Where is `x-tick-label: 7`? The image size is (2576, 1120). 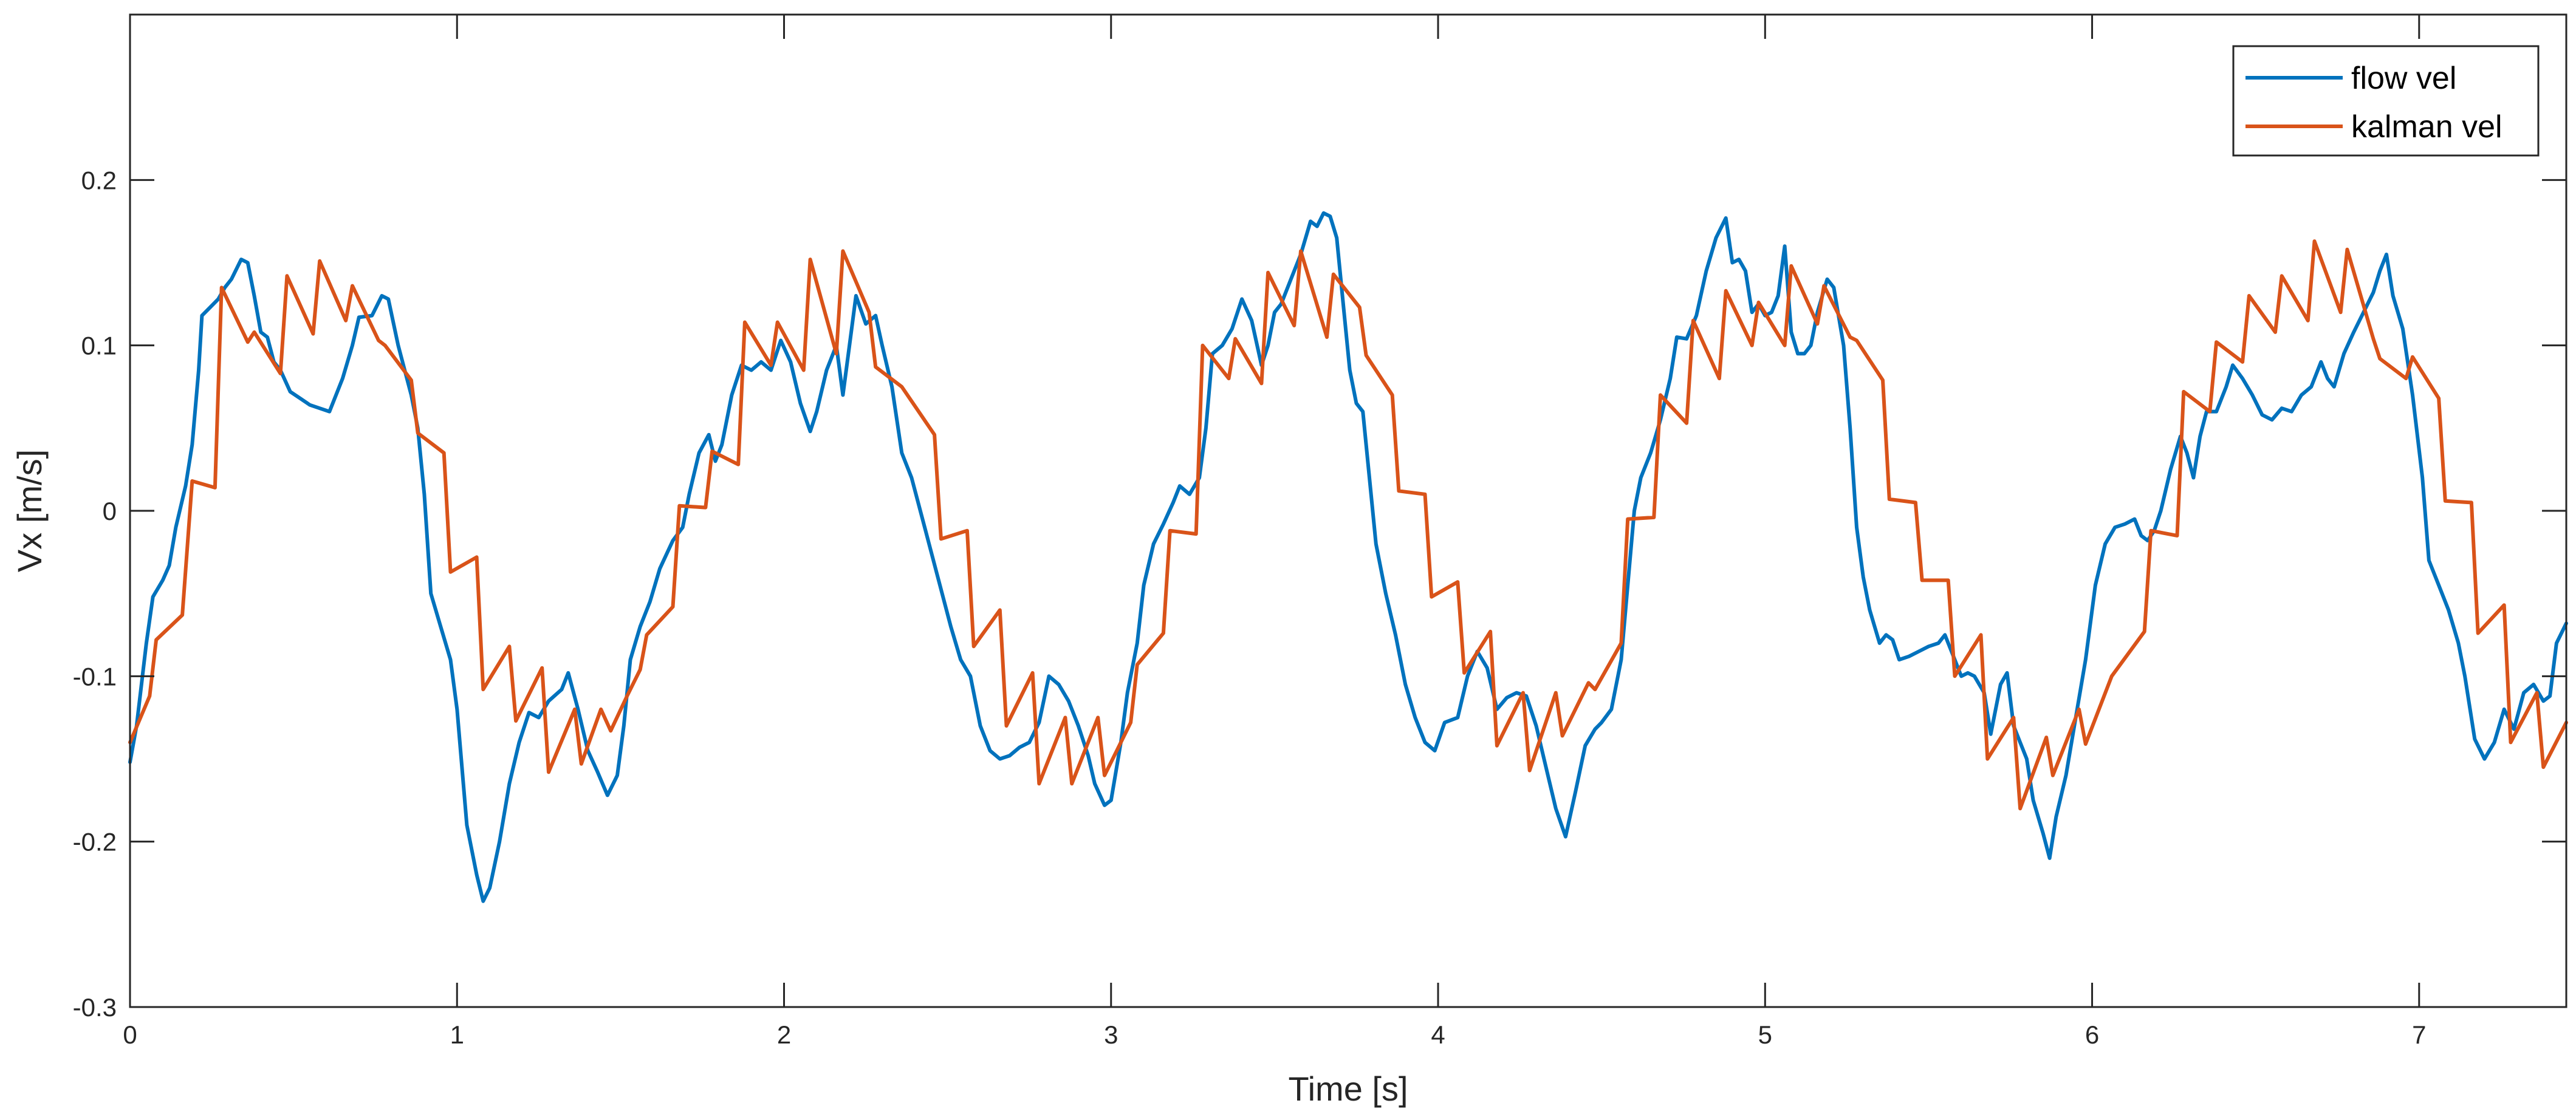
x-tick-label: 7 is located at coordinates (2419, 1034).